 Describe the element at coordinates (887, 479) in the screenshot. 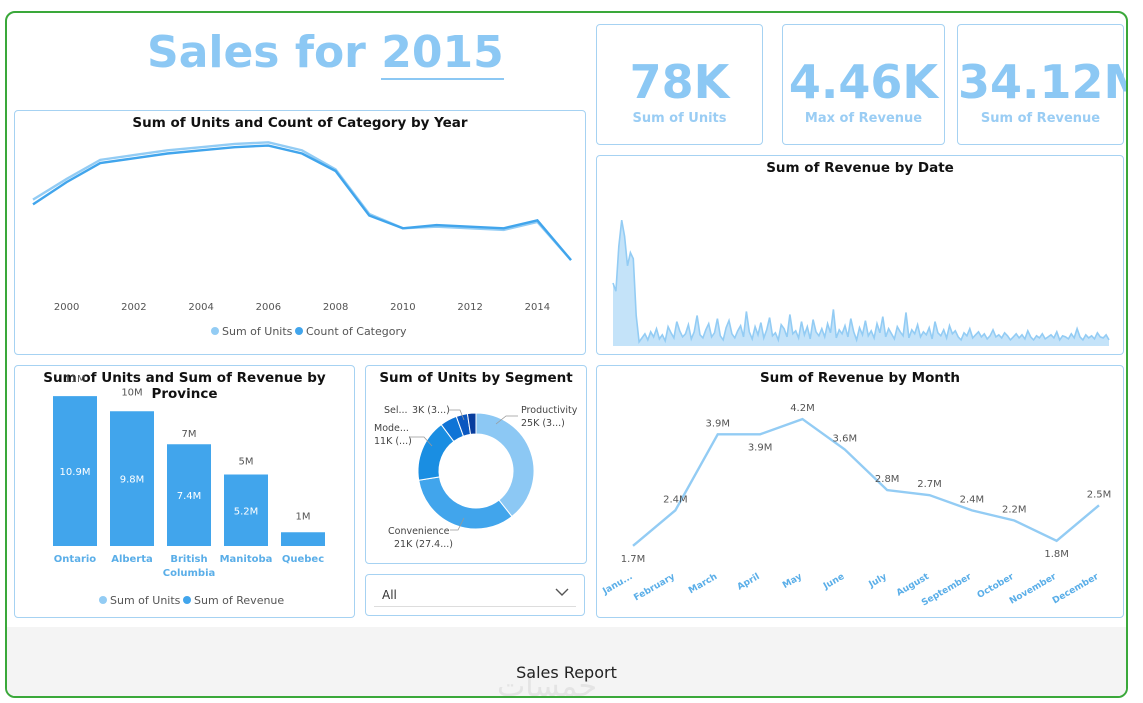

I see `data-label: 2.8M` at that location.